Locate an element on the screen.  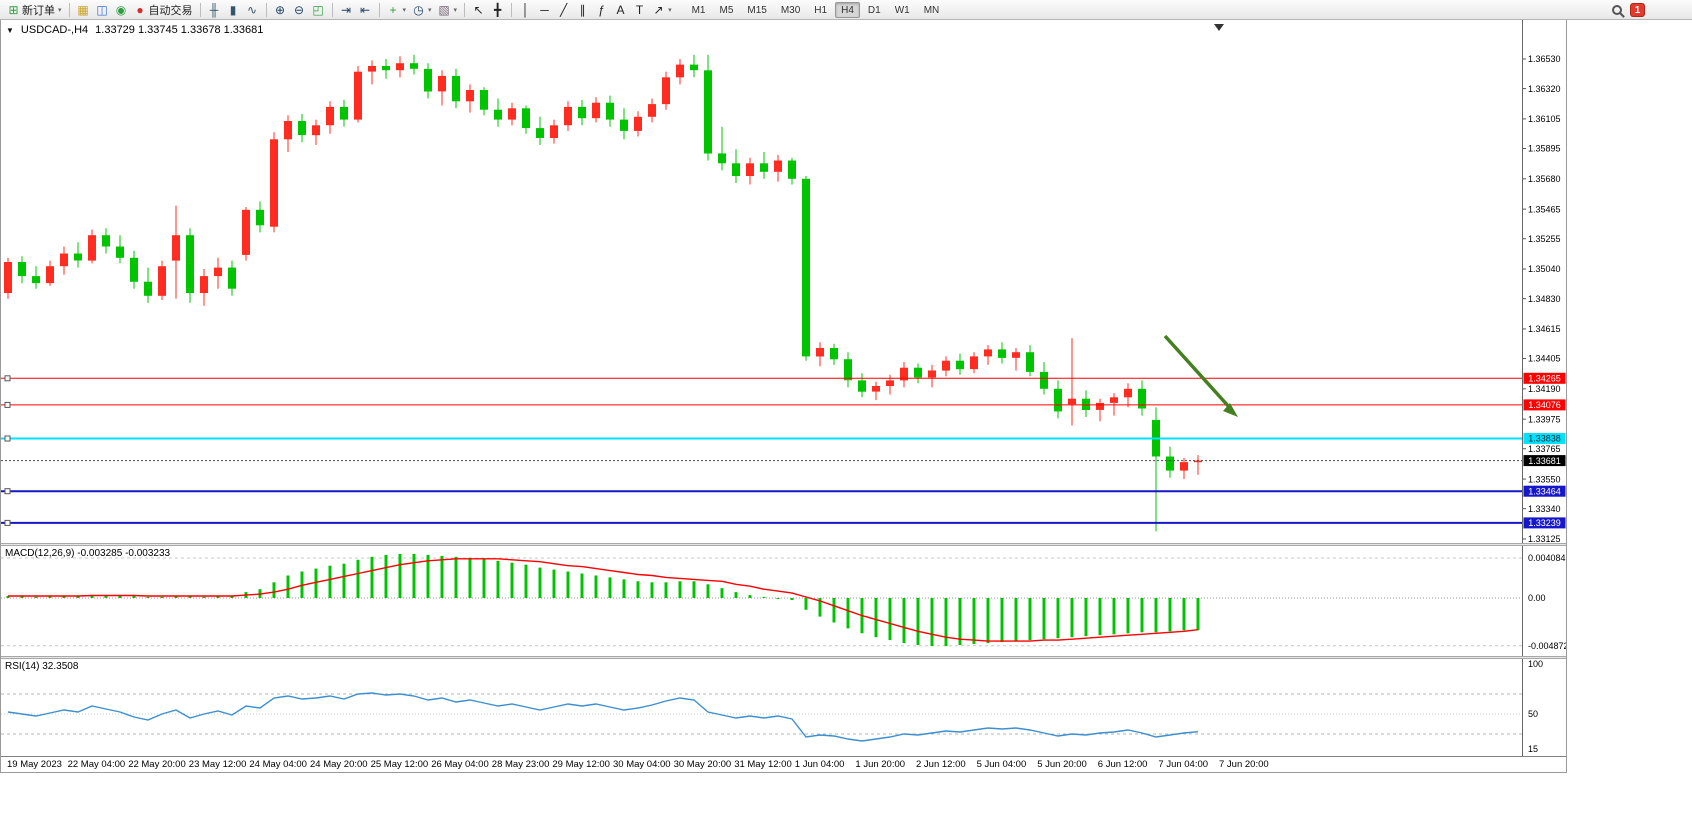
rsi-panel: 100 50 15 is located at coordinates (783, 707).